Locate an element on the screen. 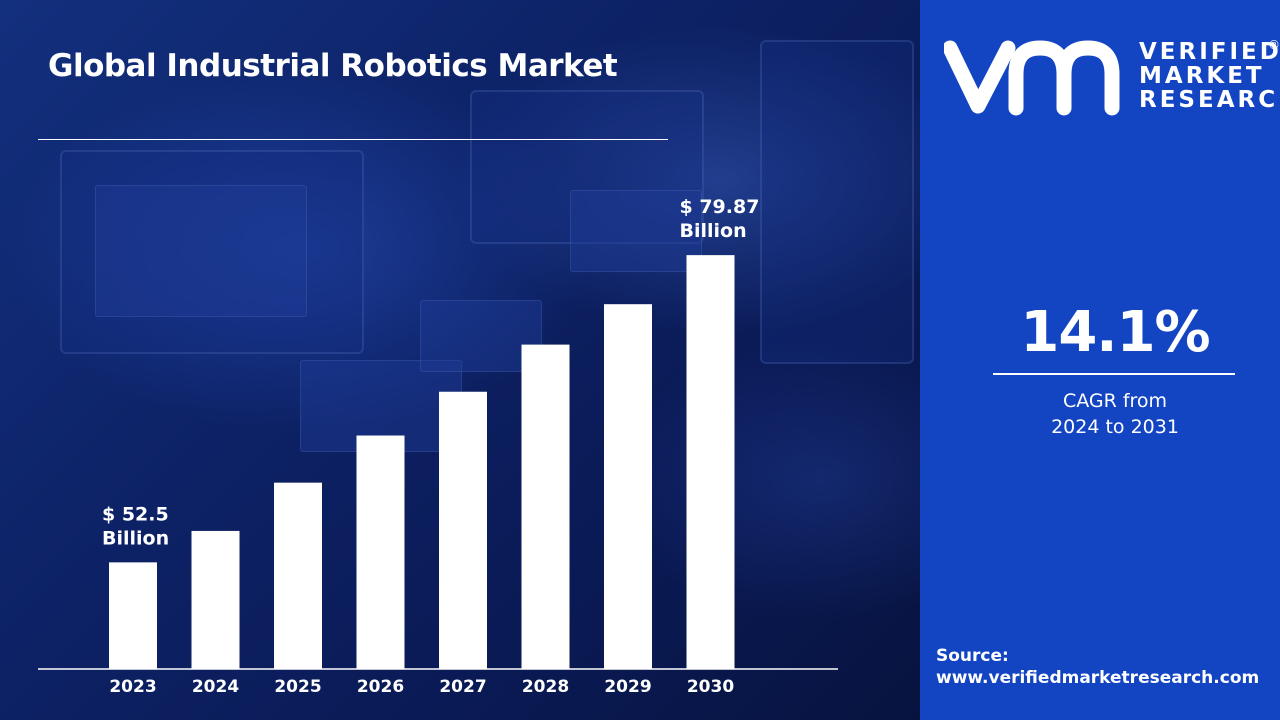  x-tick-label-2023: 2023 is located at coordinates (132, 687).